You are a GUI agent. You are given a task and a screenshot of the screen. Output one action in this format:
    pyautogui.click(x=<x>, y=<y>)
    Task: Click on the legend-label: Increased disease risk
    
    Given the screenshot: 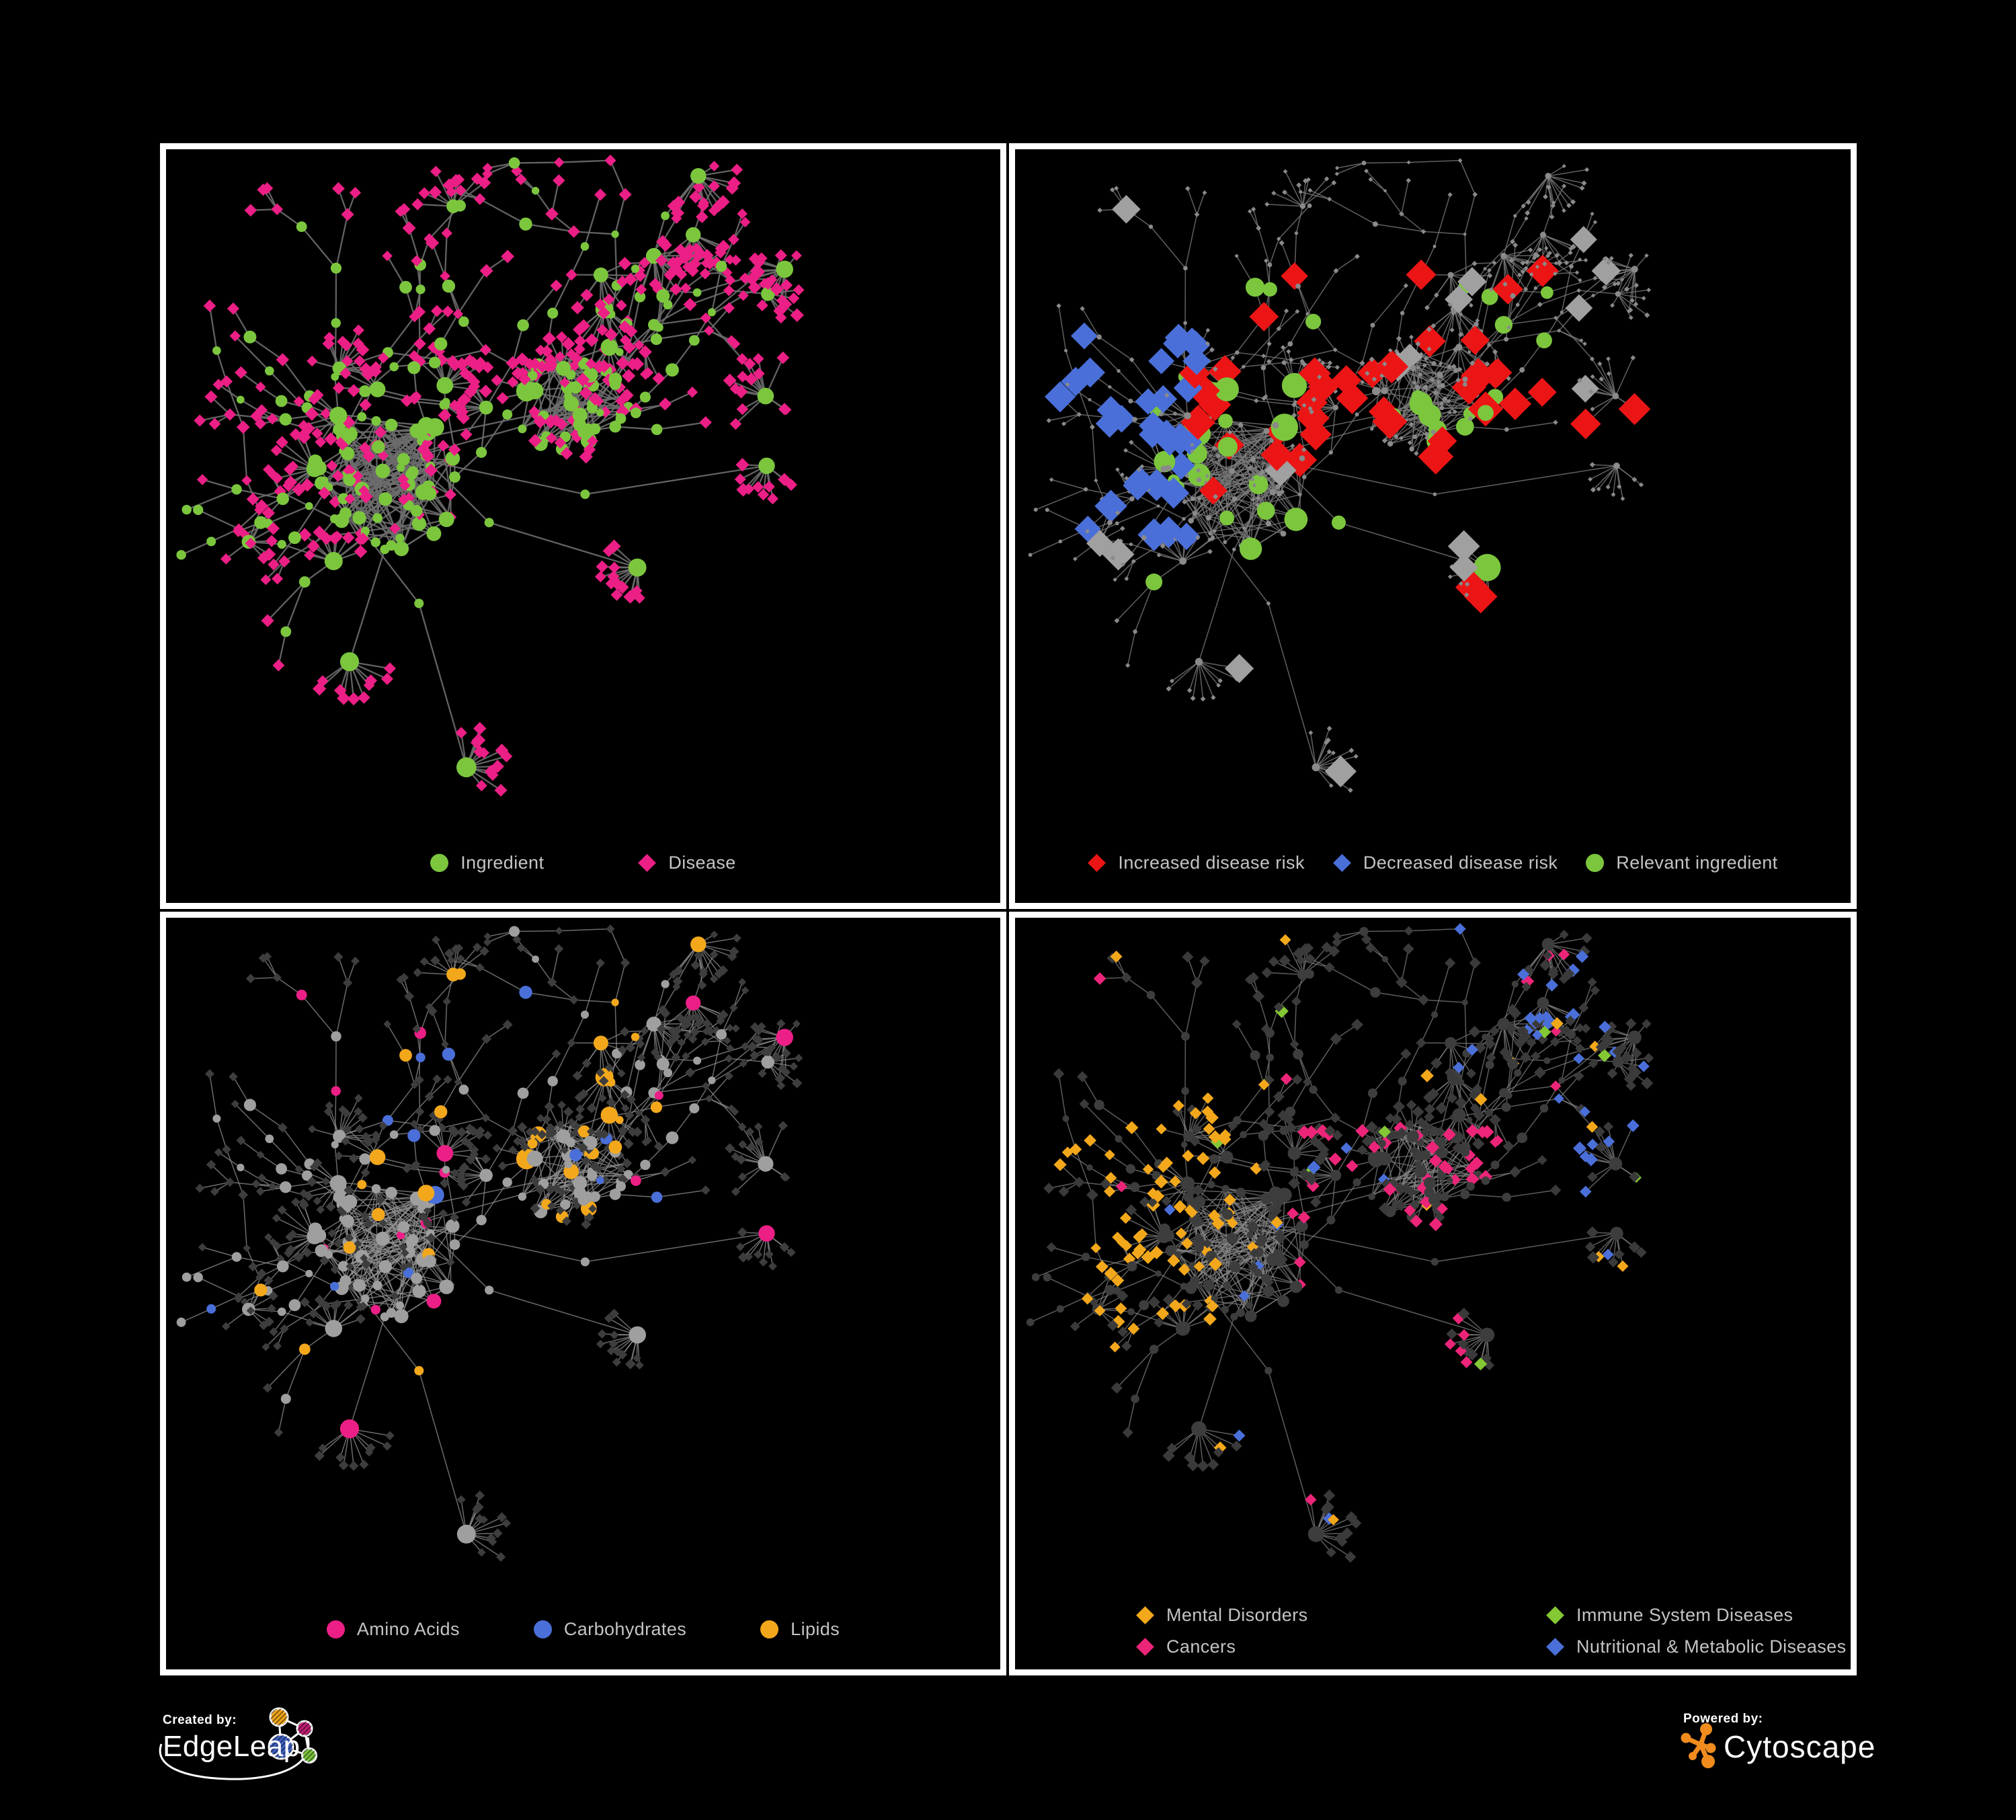 What is the action you would take?
    pyautogui.click(x=1211, y=863)
    